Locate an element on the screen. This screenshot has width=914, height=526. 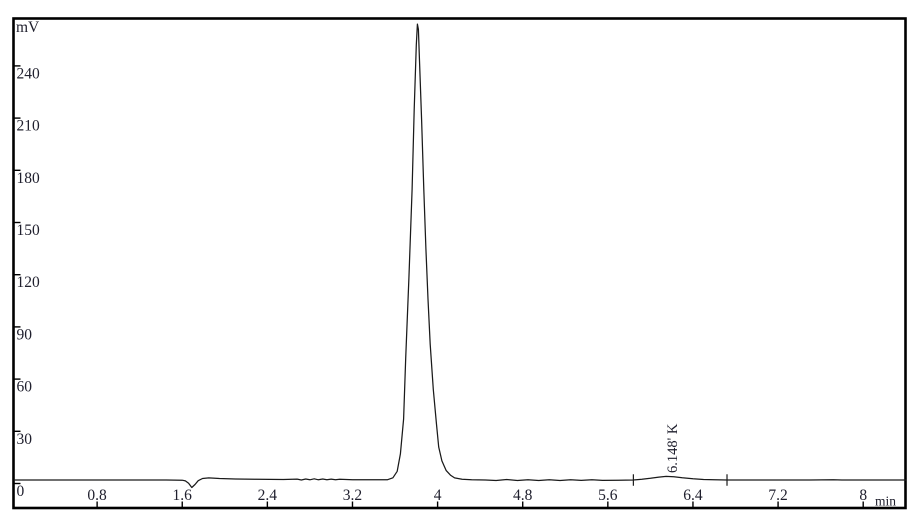
x-tick-label: 1.6 is located at coordinates (183, 495).